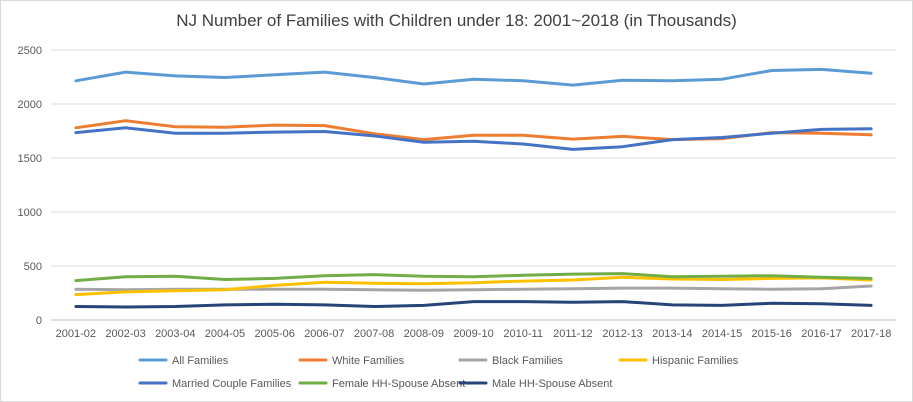 This screenshot has width=913, height=402. I want to click on x-tick-label: 2016-17, so click(821, 334).